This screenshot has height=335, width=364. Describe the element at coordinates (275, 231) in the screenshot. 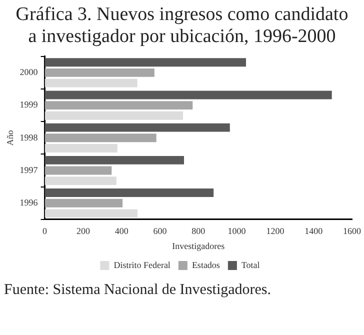

I see `x-tick-label: 1200` at that location.